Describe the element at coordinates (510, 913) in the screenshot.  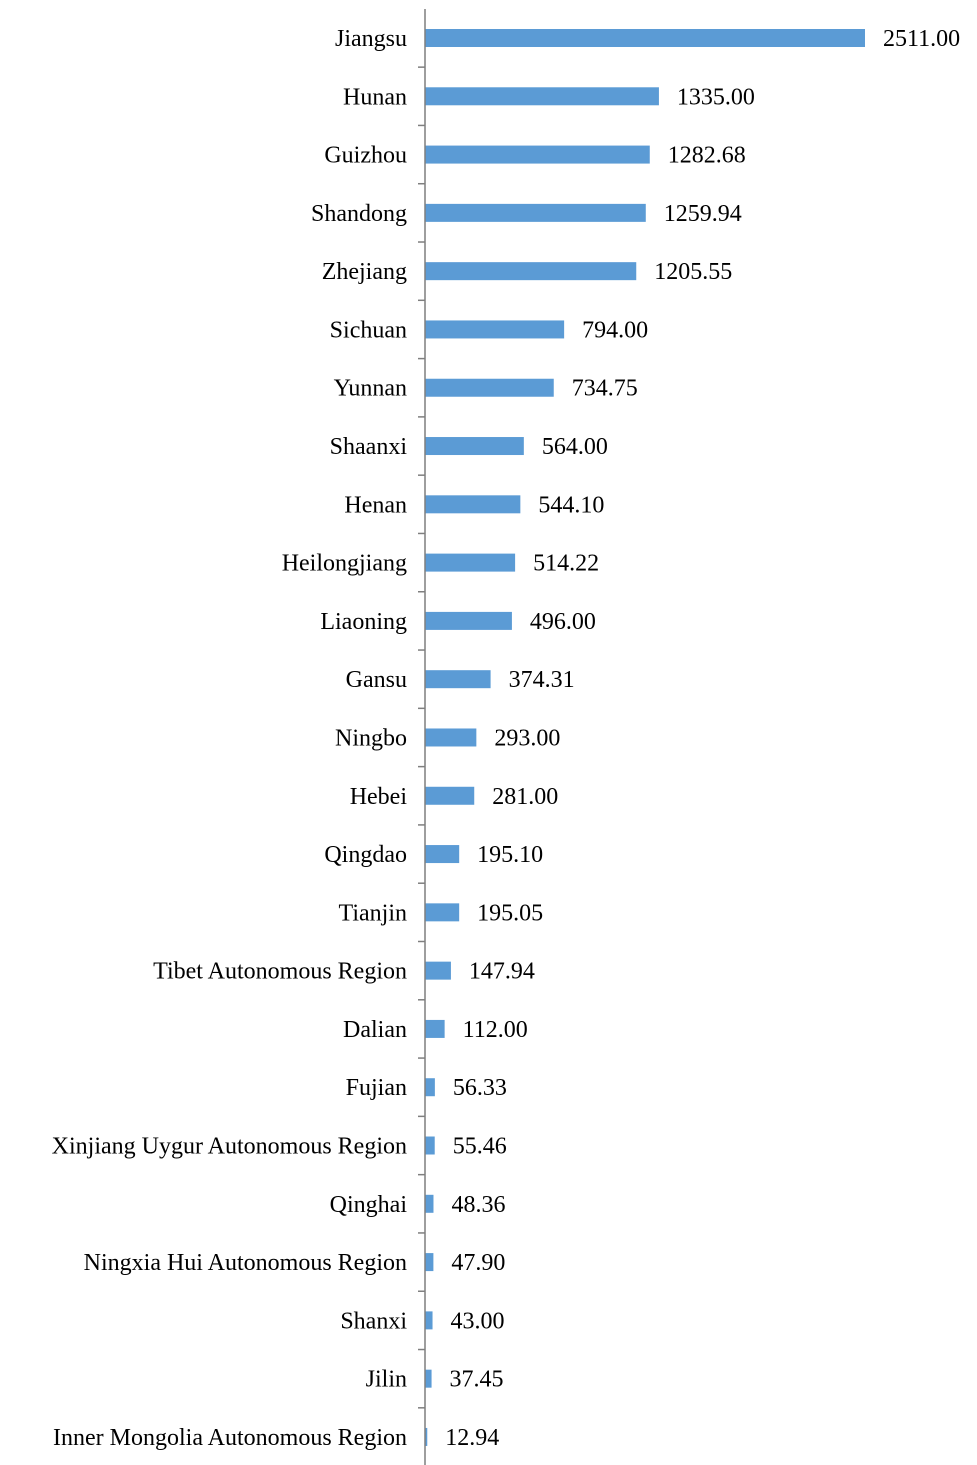
I see `value-label: 195.05` at that location.